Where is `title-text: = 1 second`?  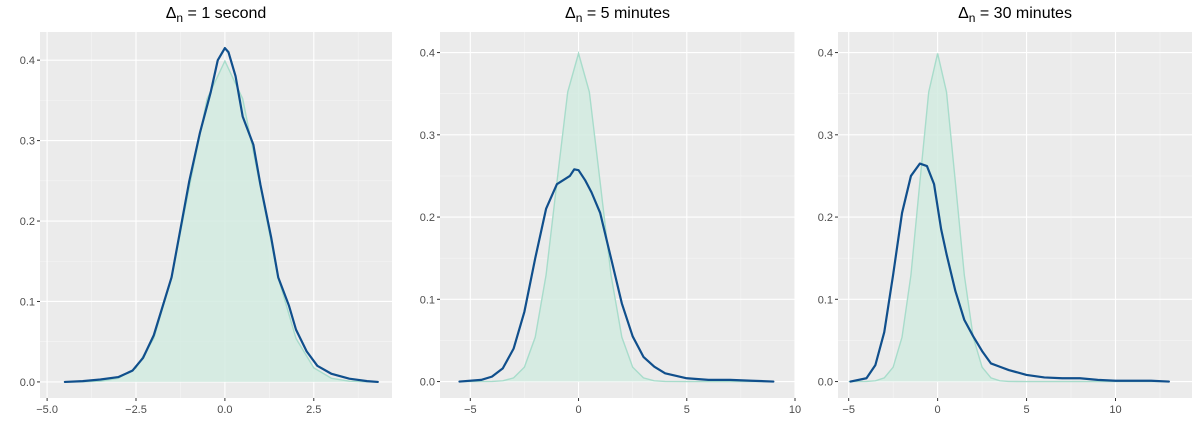 title-text: = 1 second is located at coordinates (224, 13).